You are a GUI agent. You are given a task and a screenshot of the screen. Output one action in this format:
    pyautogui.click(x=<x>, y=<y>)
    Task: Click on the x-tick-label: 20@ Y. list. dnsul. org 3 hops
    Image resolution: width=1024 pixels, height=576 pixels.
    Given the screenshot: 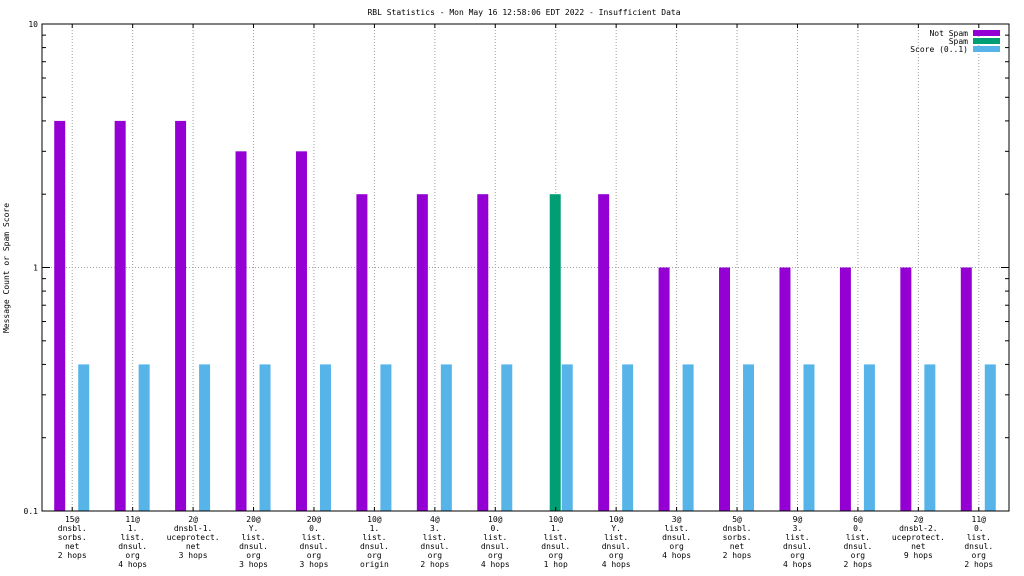 What is the action you would take?
    pyautogui.click(x=253, y=542)
    